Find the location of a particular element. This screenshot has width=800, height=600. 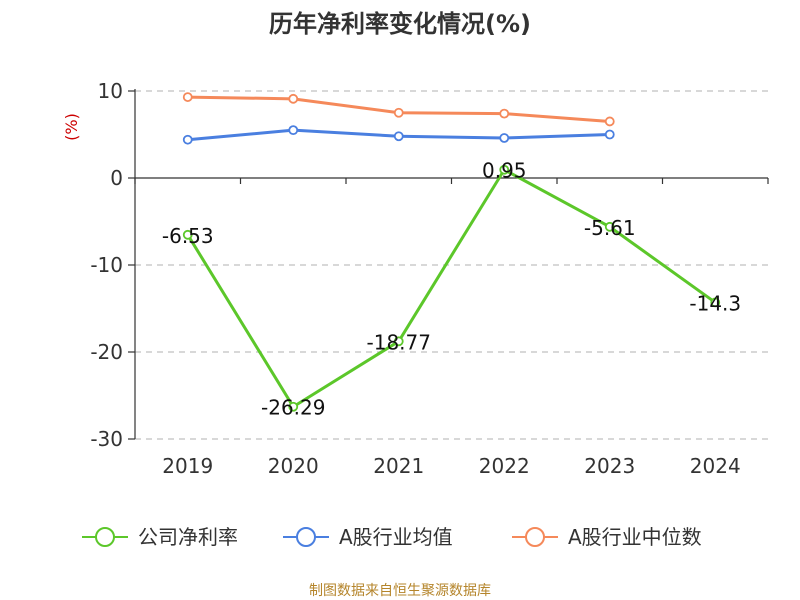

x-tick-label-2022: 2022 is located at coordinates (504, 466).